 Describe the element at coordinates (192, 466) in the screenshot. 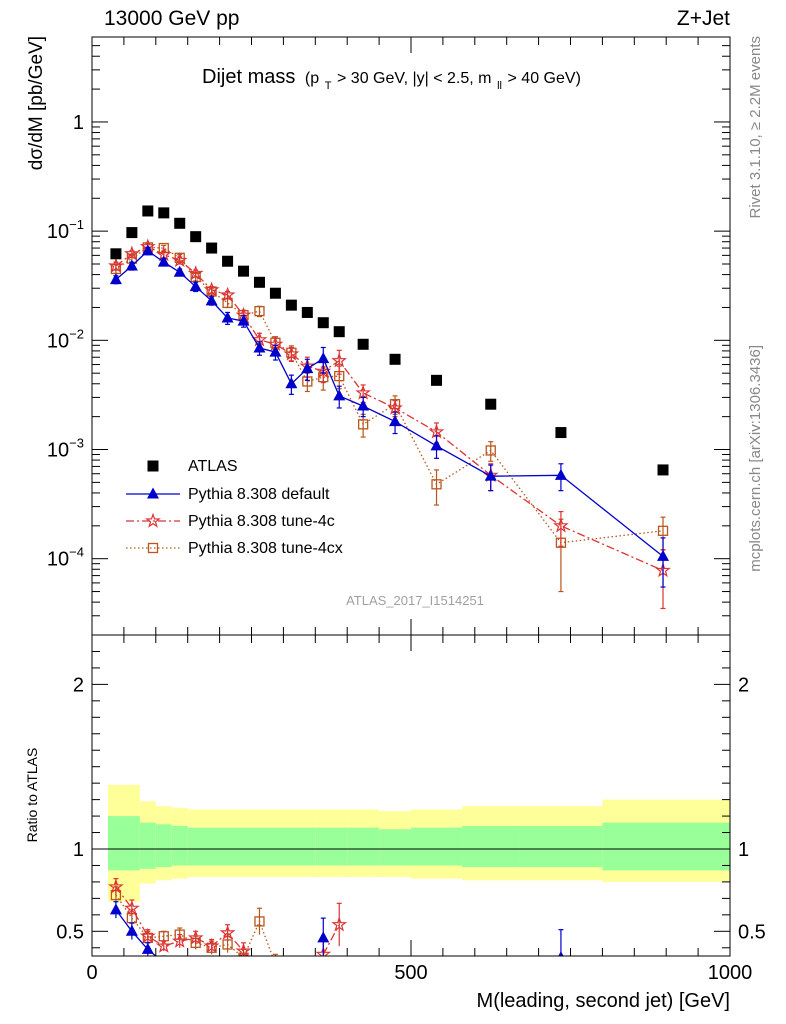

I see `legend-entry-atlas: ATLAS` at that location.